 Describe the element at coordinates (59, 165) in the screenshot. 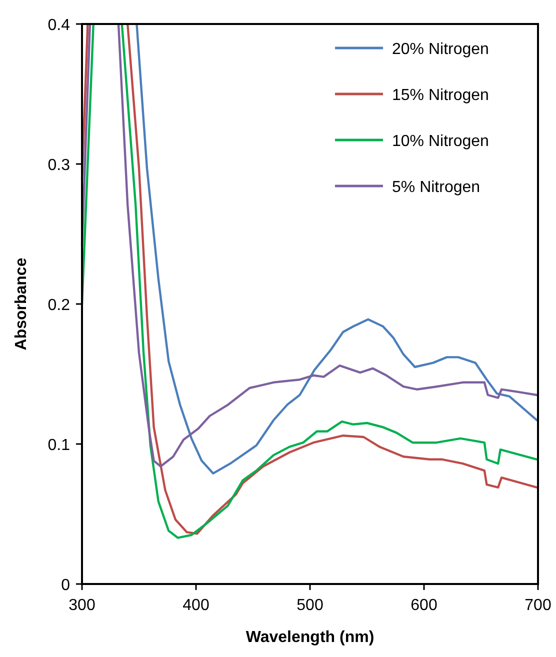

I see `y-tick-label: 0.3` at that location.